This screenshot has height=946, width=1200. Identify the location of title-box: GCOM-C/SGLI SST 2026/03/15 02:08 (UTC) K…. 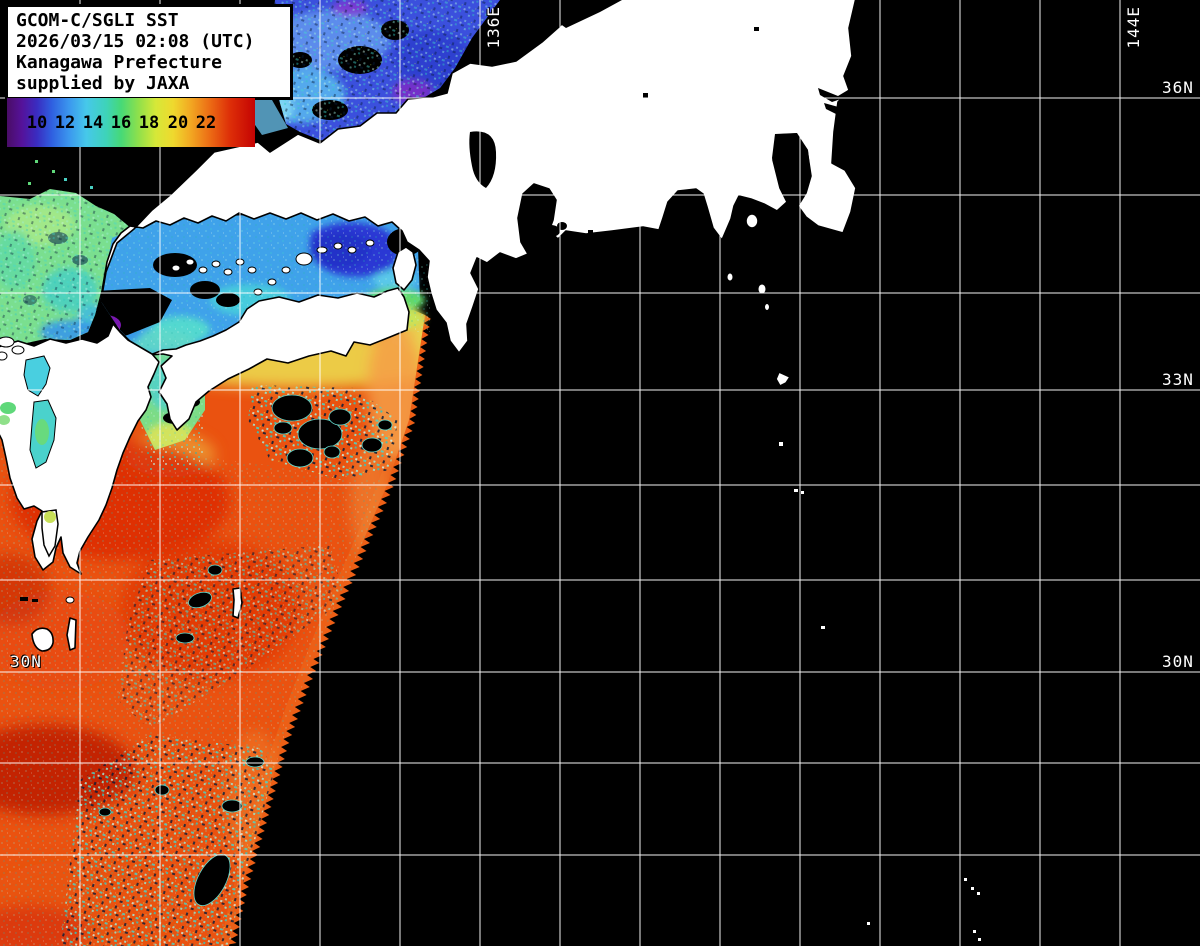
(149, 52).